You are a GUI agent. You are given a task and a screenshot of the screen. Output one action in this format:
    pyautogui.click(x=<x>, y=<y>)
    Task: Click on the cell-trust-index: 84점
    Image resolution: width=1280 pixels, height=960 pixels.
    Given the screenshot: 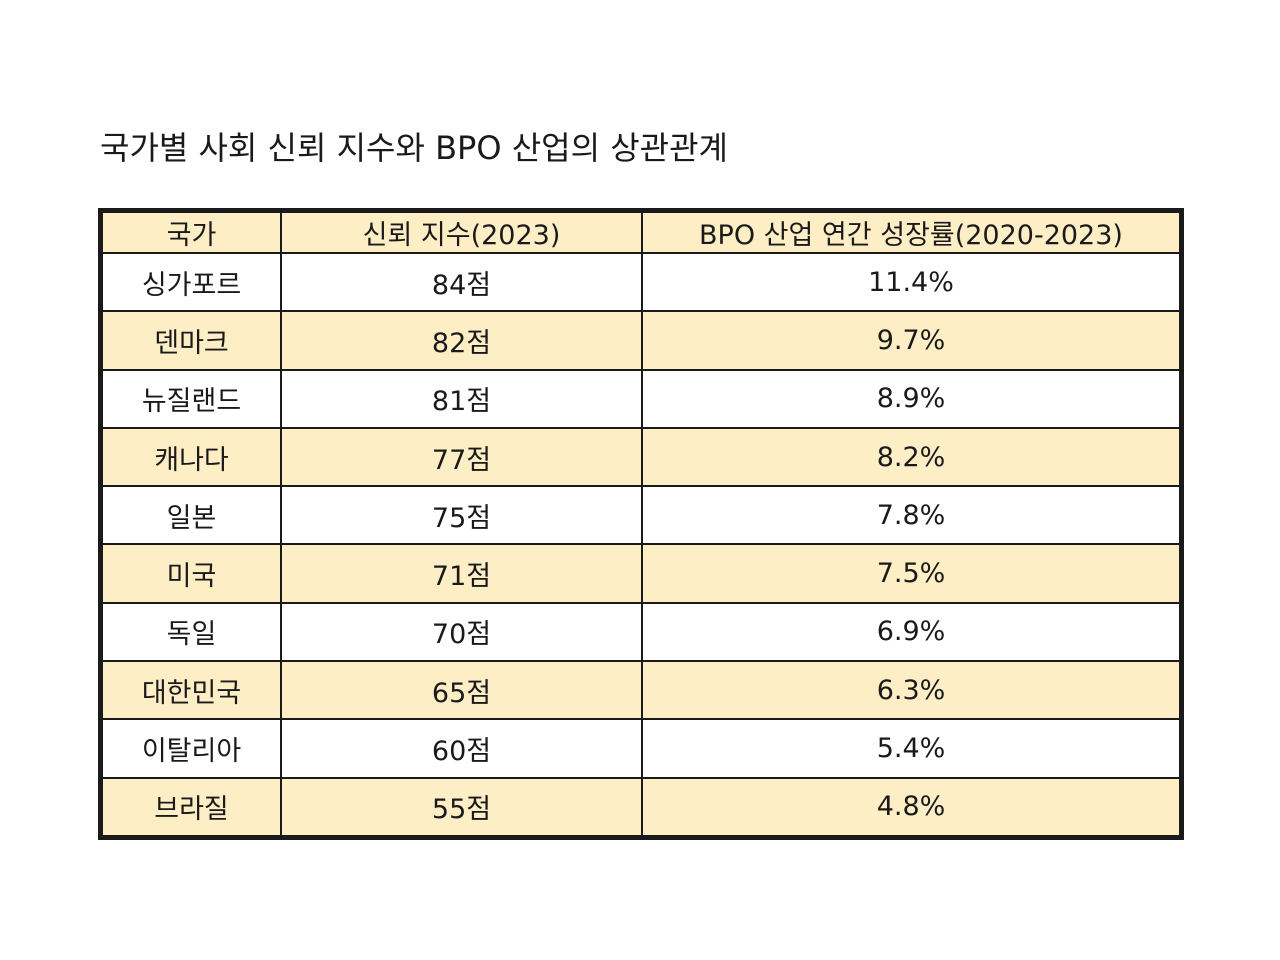 What is the action you would take?
    pyautogui.click(x=461, y=282)
    